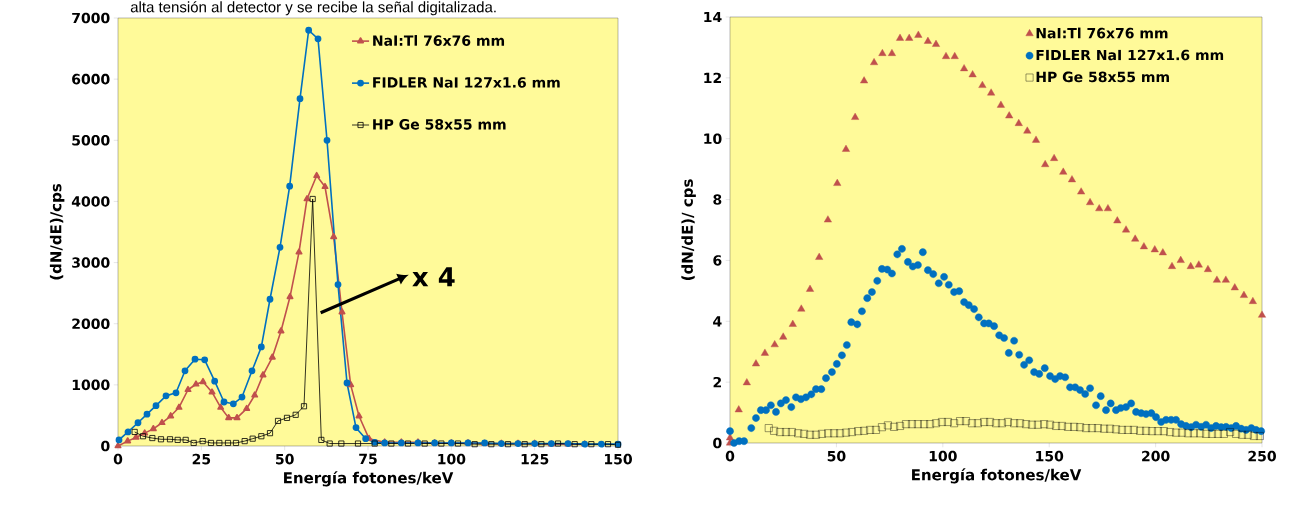  What do you see at coordinates (91, 140) in the screenshot?
I see `y-tick-label: 5000` at bounding box center [91, 140].